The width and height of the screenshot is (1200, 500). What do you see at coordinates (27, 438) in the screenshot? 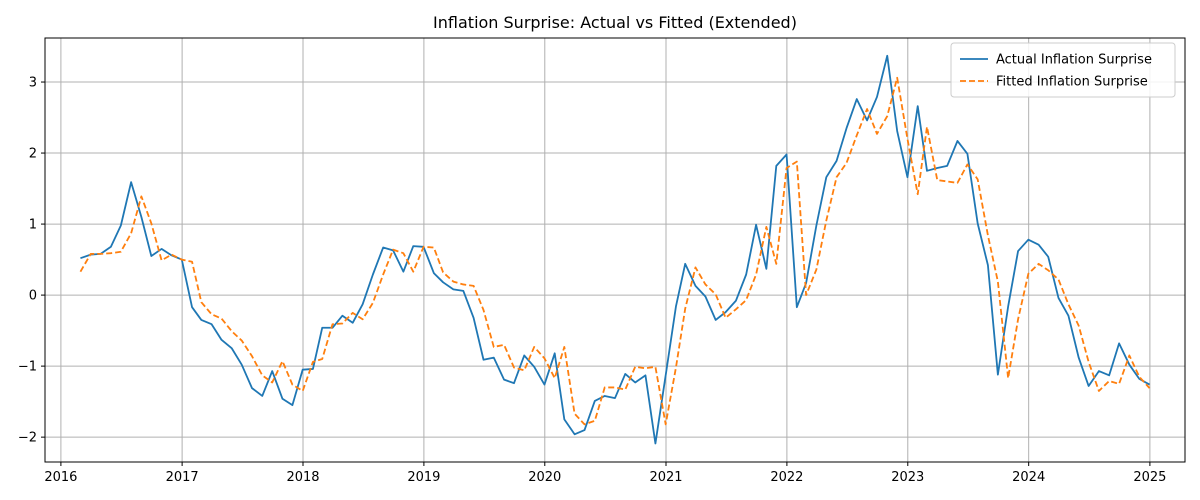
I see `y-tick-label: −2` at bounding box center [27, 438].